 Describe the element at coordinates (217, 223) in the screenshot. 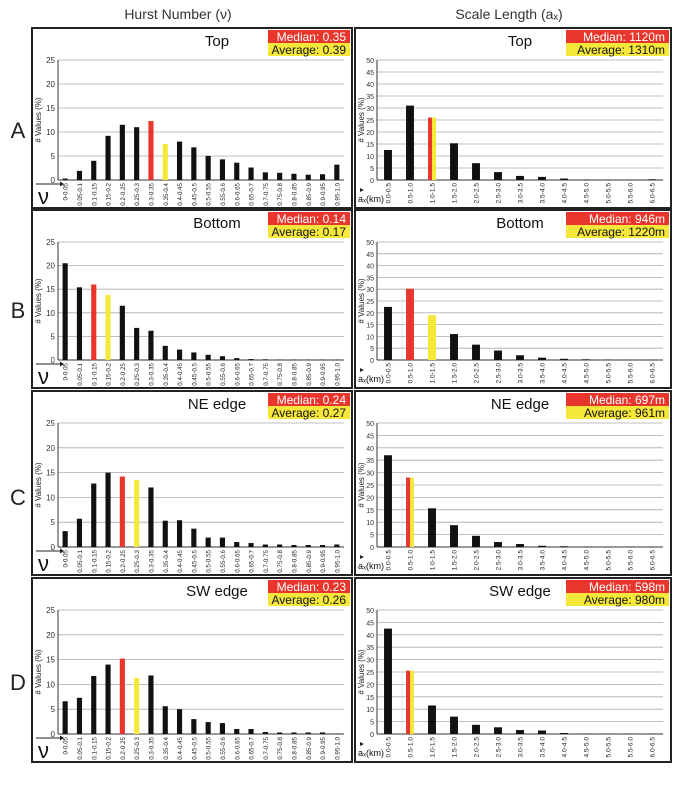

I see `panel-title: Bottom` at that location.